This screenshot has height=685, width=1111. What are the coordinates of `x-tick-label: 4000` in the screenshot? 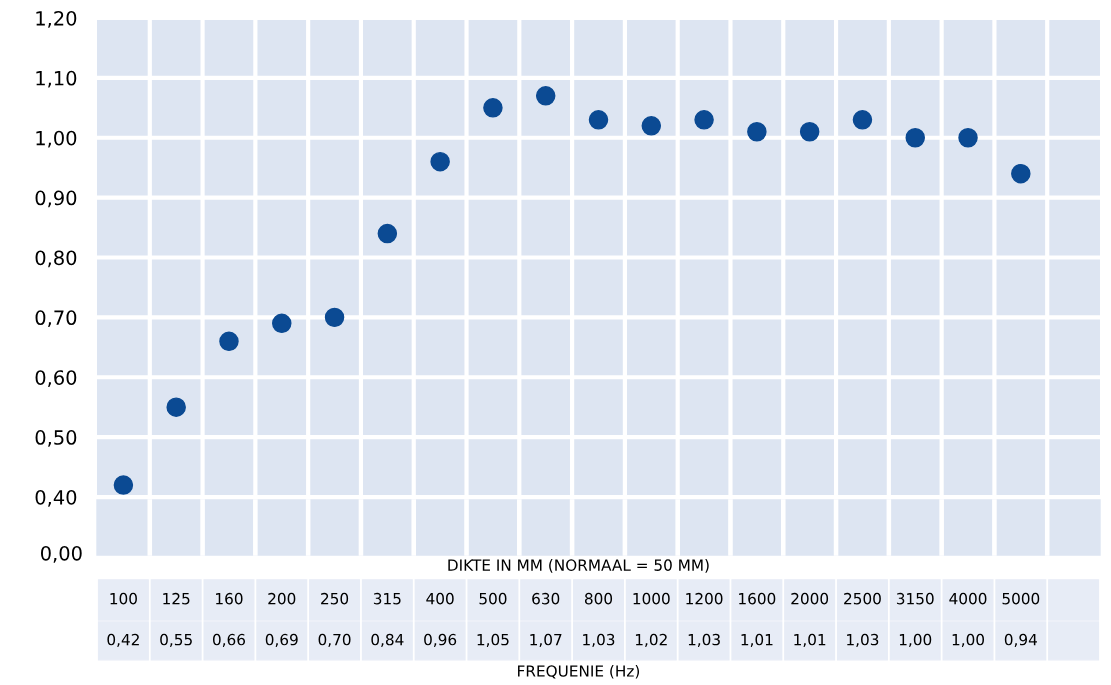 It's located at (968, 598).